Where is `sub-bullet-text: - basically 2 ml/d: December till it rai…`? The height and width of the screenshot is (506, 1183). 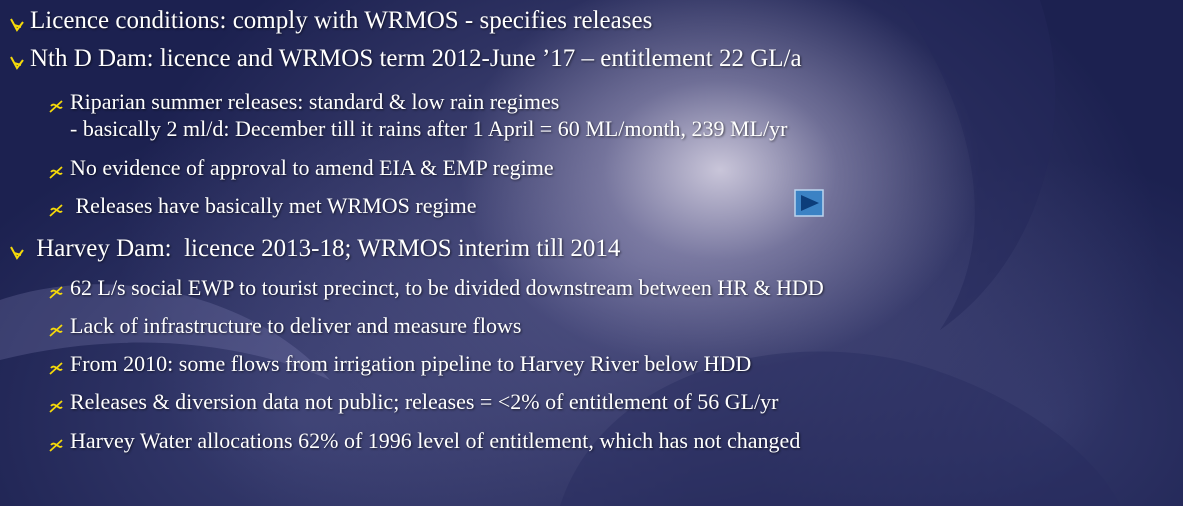 sub-bullet-text: - basically 2 ml/d: December till it rai… is located at coordinates (429, 128).